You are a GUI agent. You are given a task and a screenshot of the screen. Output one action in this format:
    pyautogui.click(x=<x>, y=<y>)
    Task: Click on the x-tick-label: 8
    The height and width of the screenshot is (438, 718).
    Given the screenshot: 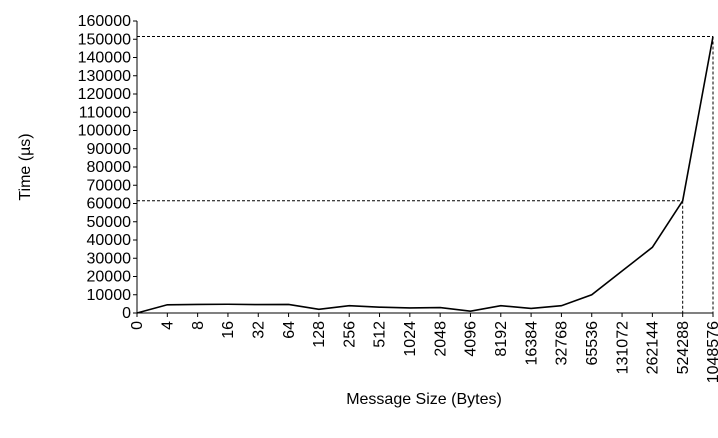 What is the action you would take?
    pyautogui.click(x=198, y=325)
    